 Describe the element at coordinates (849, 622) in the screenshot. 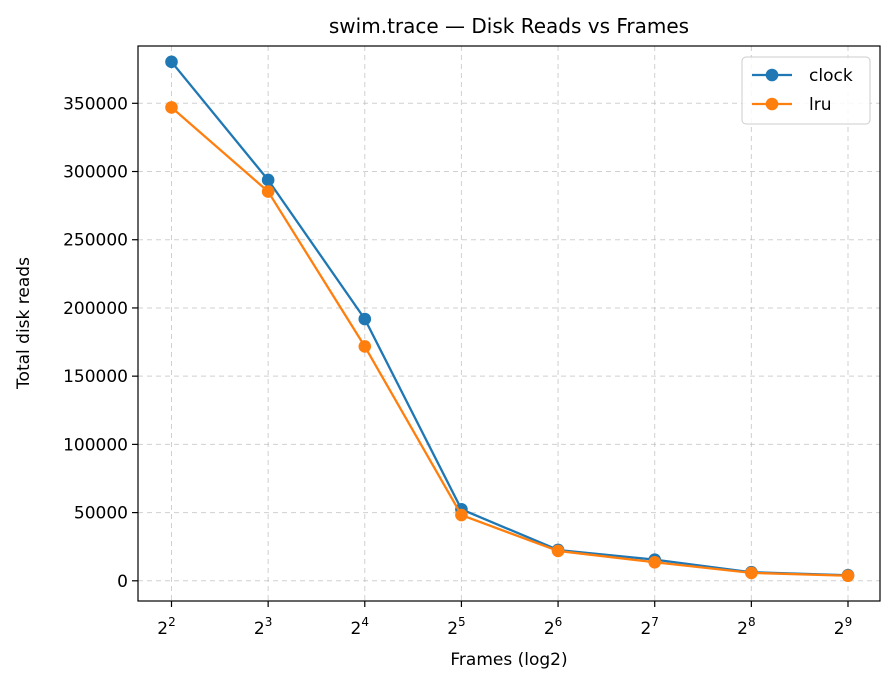

I see `x-tick-label-exponent: 9` at that location.